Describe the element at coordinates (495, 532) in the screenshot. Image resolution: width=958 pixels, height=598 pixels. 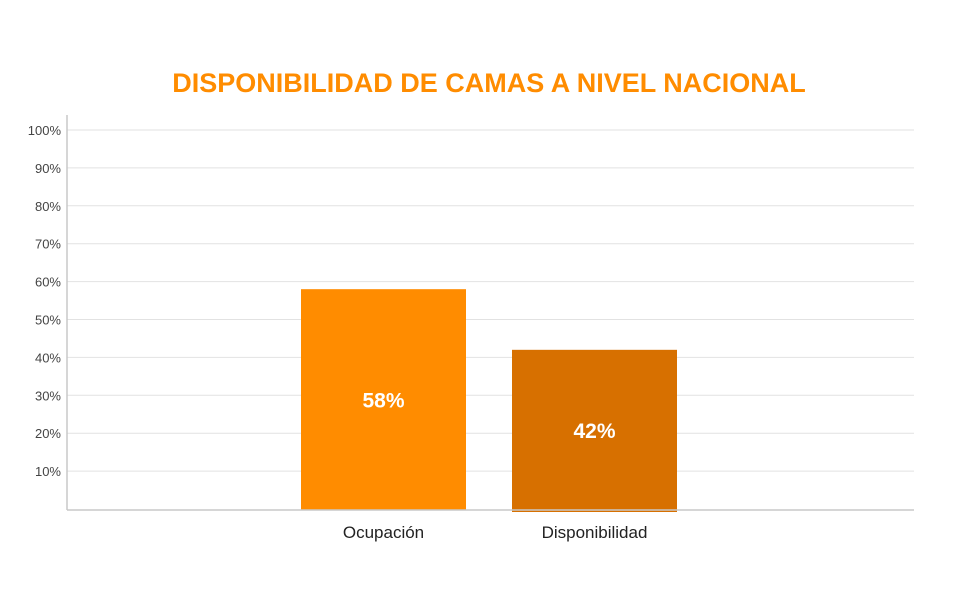
I see `x-axis-labels: Ocupación Disponibilidad` at that location.